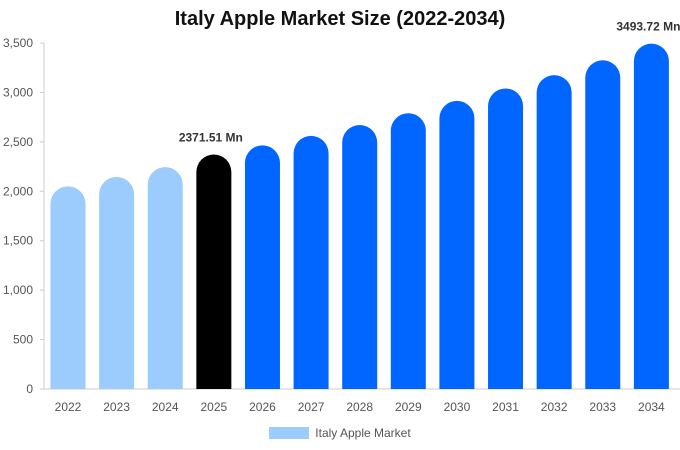 The width and height of the screenshot is (680, 450). I want to click on bar-2029, so click(408, 251).